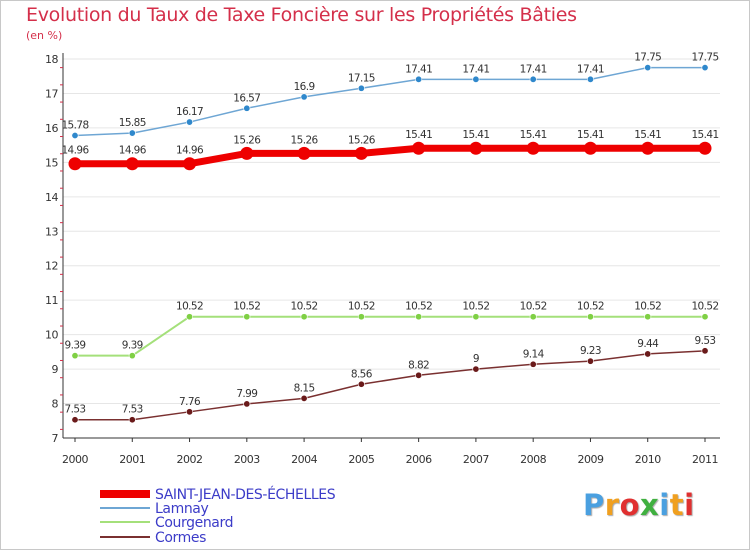  Describe the element at coordinates (362, 374) in the screenshot. I see `data-label-3-2005: 8.56` at that location.